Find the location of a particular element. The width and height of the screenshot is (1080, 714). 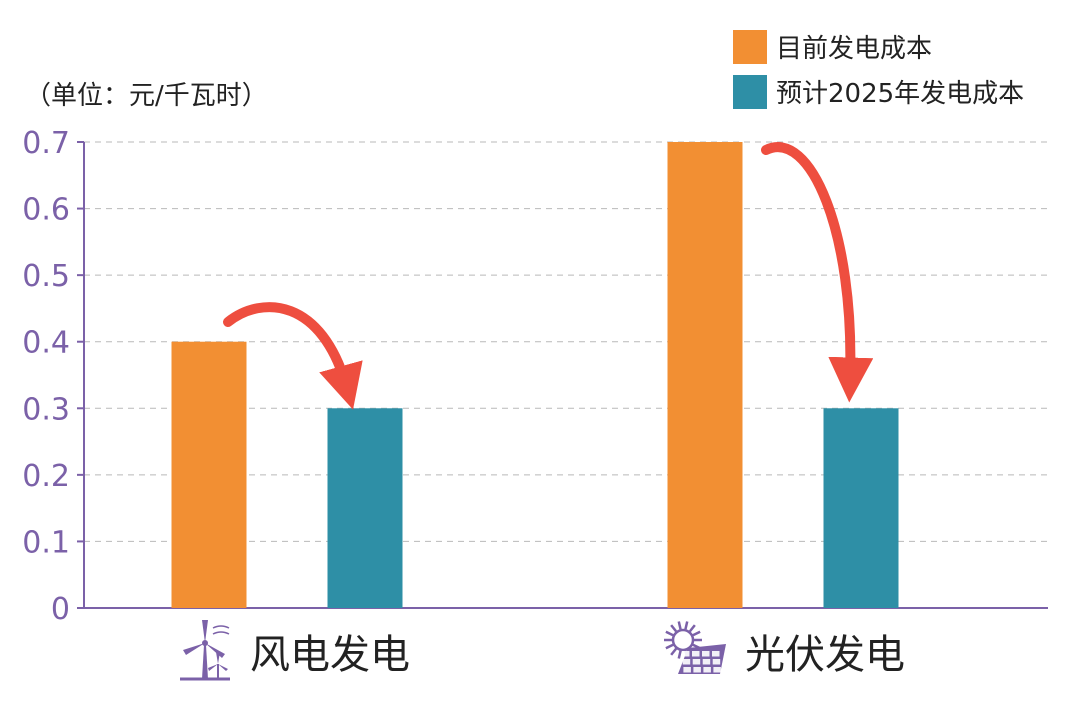

y-tick-label: 0.2 is located at coordinates (46, 476).